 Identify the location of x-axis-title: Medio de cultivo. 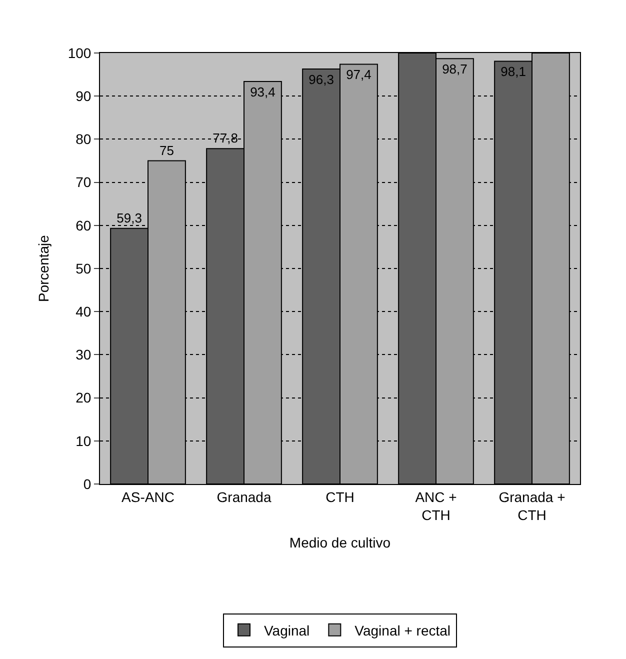
(340, 542).